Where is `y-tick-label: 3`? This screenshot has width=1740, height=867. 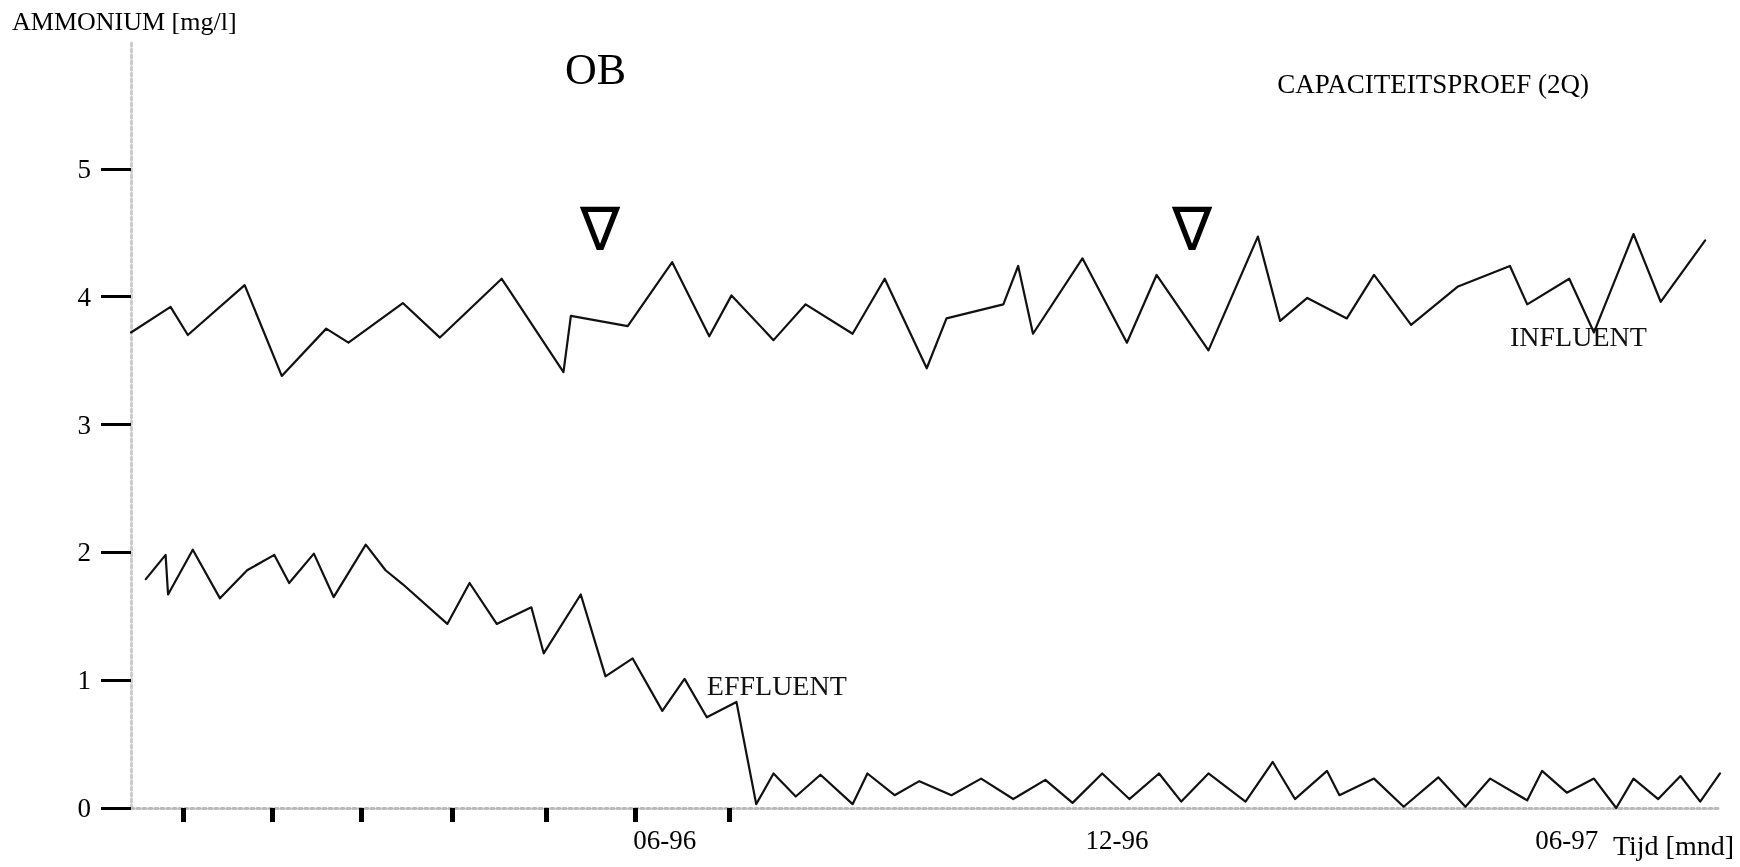
y-tick-label: 3 is located at coordinates (84, 424).